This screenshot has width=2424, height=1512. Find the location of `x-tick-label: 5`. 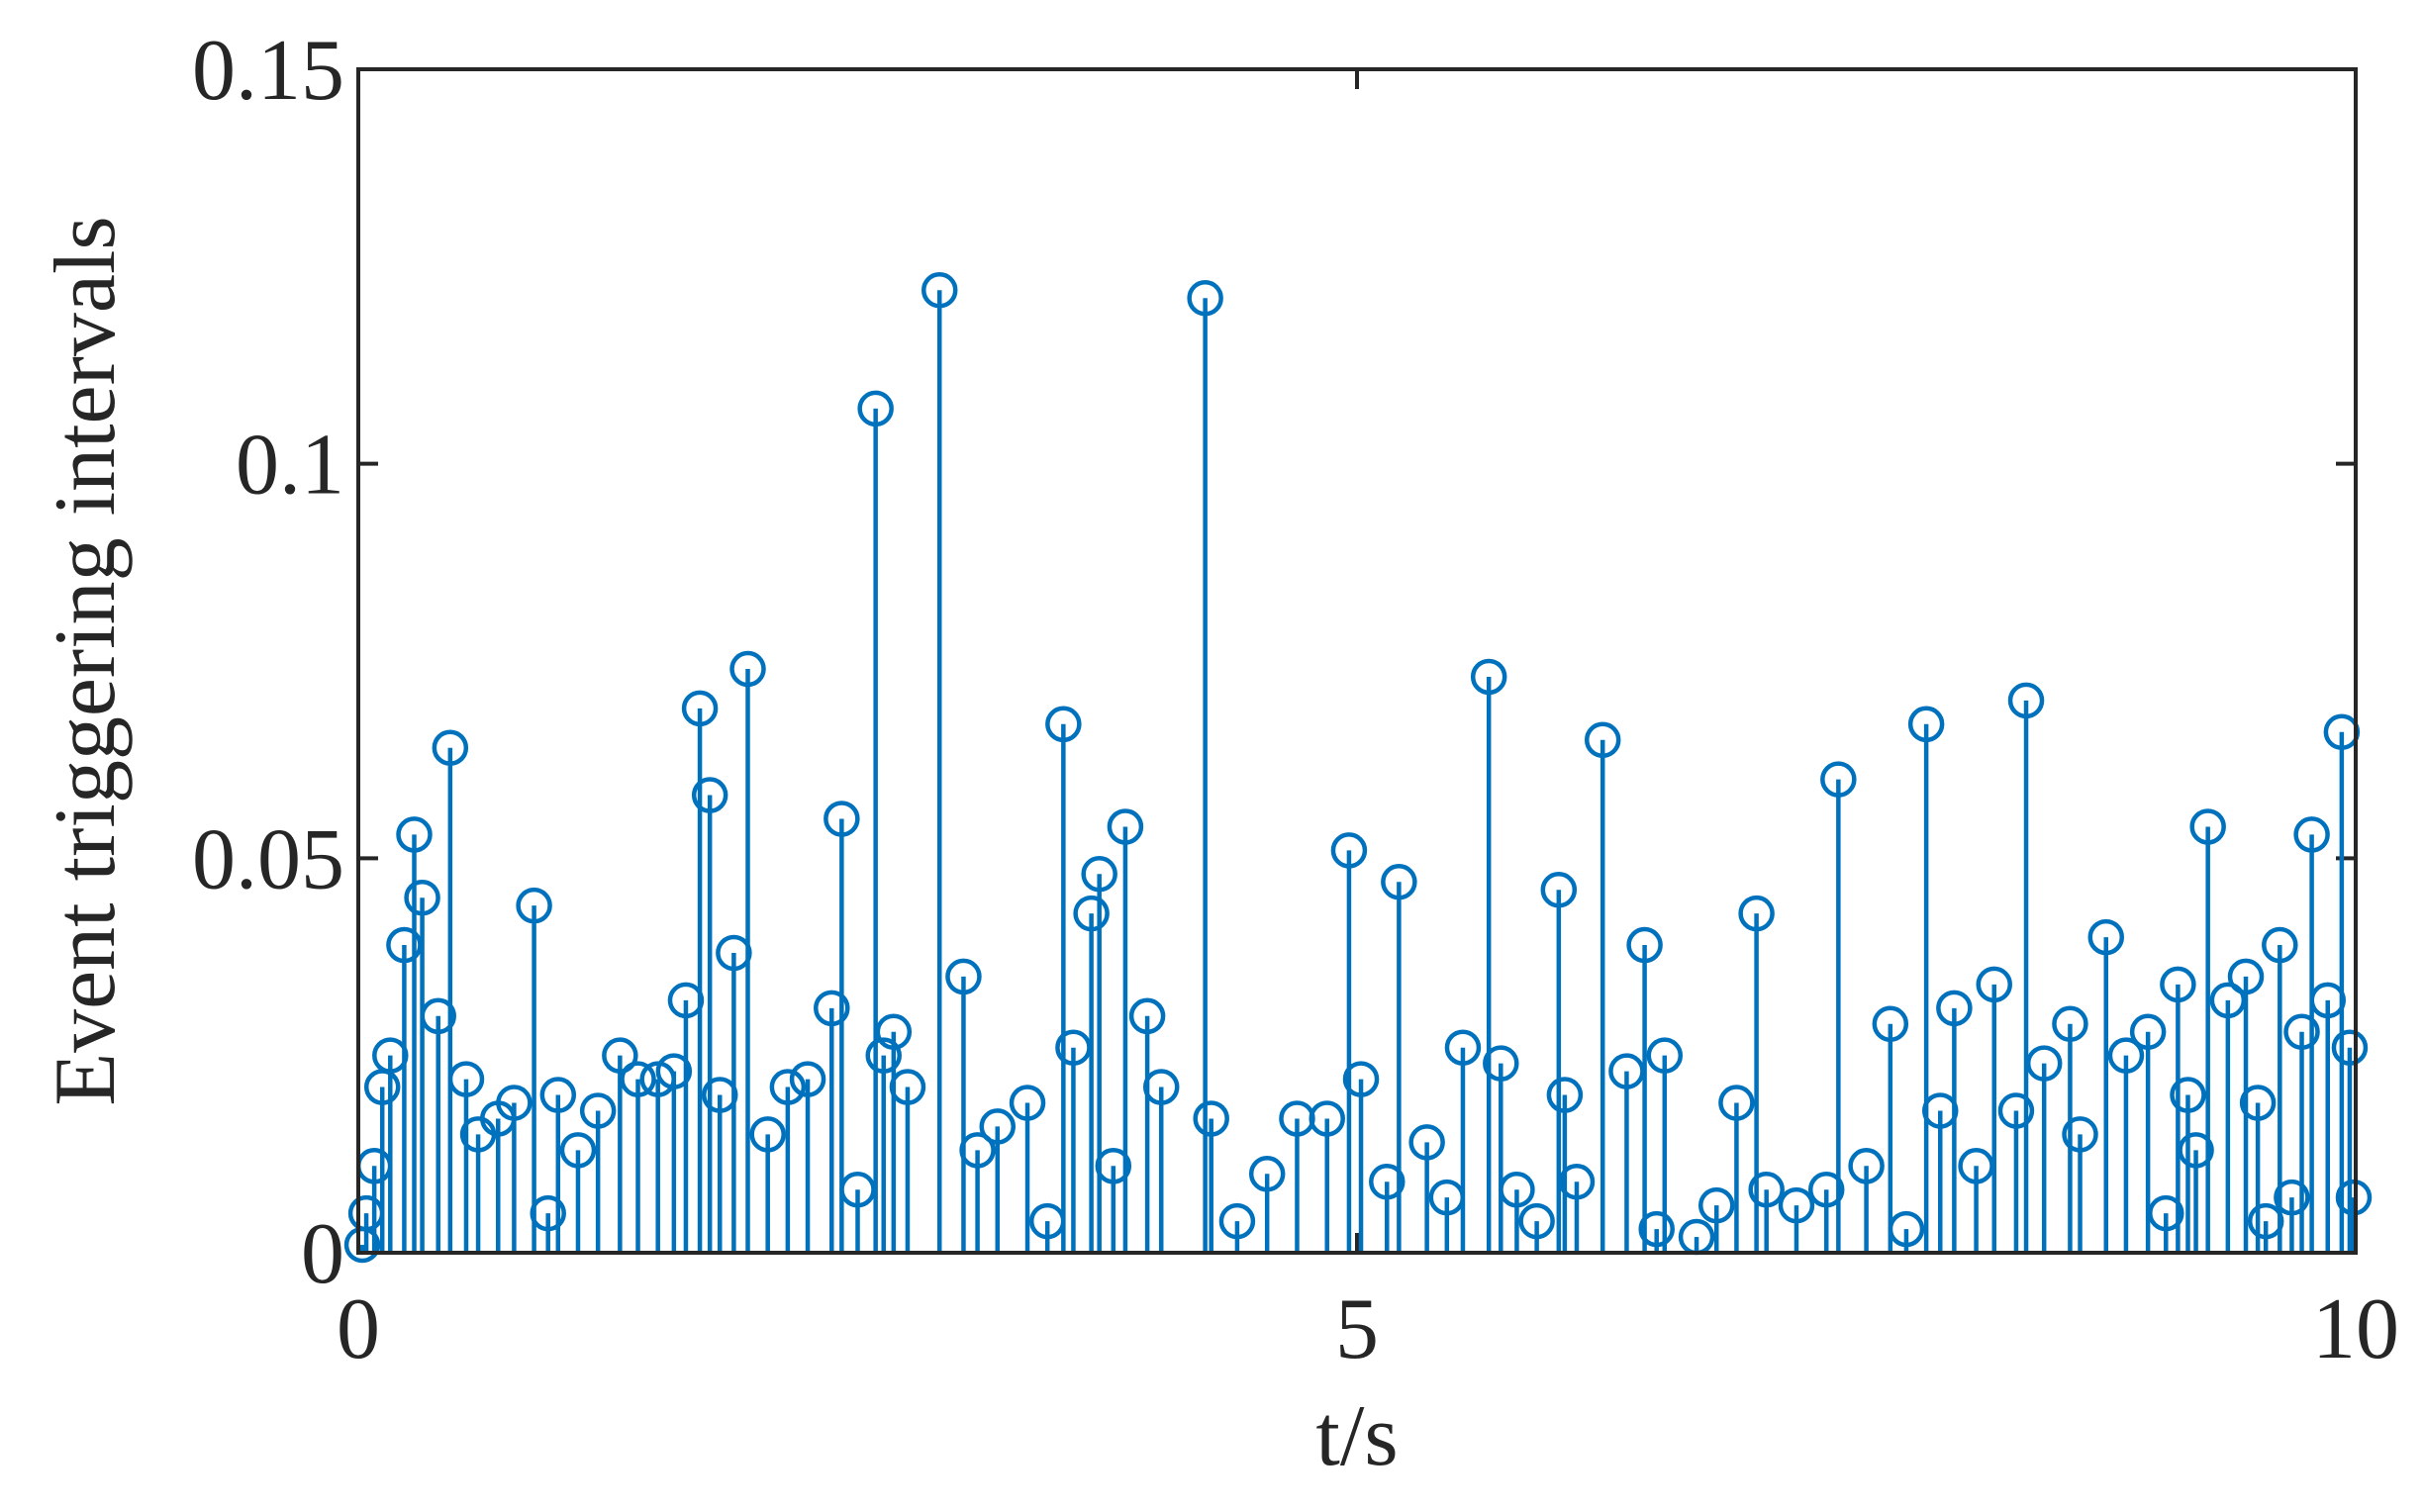

x-tick-label: 5 is located at coordinates (1357, 1329).